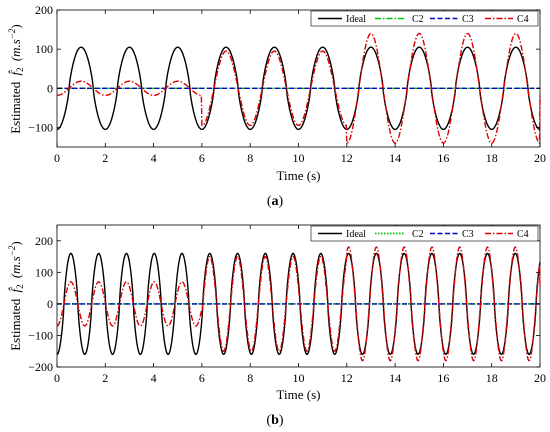 The height and width of the screenshot is (432, 550). Describe the element at coordinates (523, 19) in the screenshot. I see `legend-label-c4-a: C4` at that location.